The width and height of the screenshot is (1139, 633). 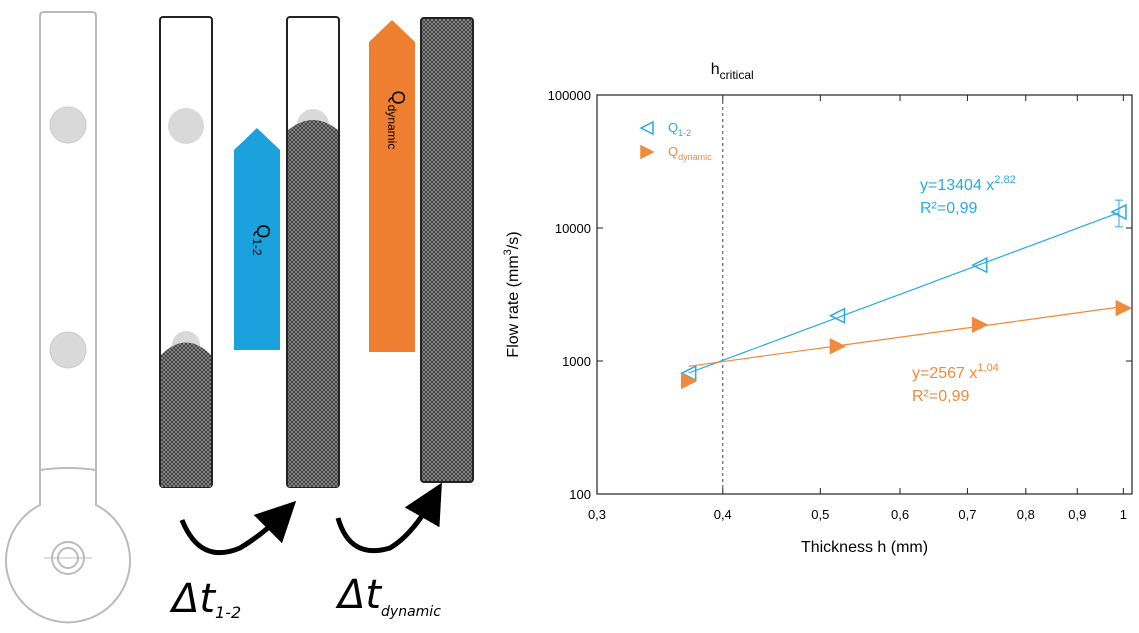 What do you see at coordinates (68, 240) in the screenshot?
I see `sample-strip` at bounding box center [68, 240].